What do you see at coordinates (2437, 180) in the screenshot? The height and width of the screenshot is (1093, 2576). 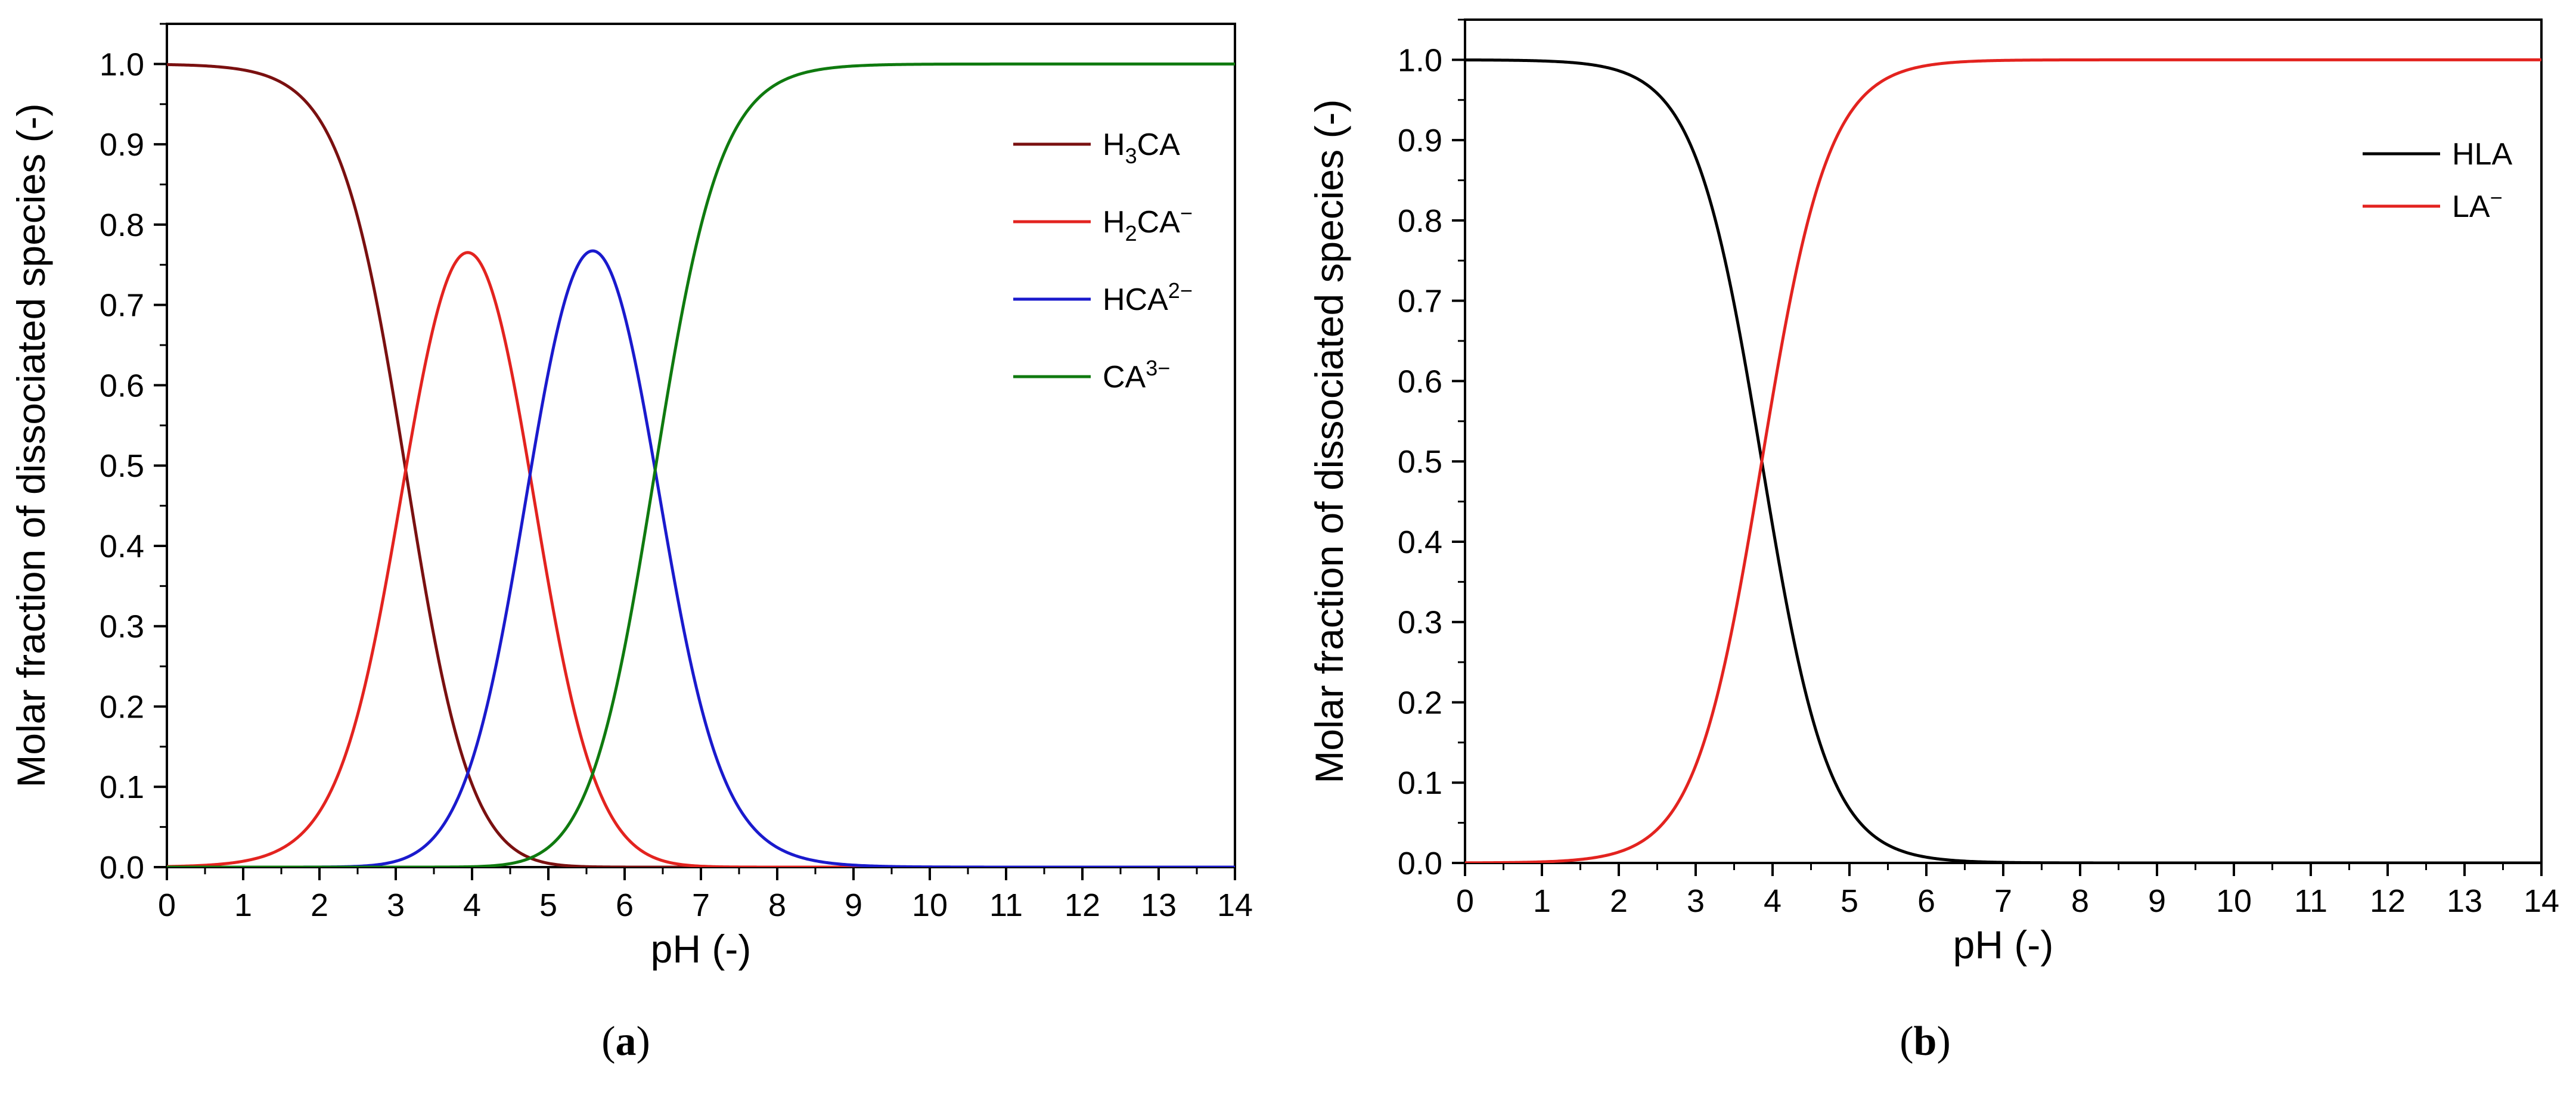 I see `legend: HLA LA−` at bounding box center [2437, 180].